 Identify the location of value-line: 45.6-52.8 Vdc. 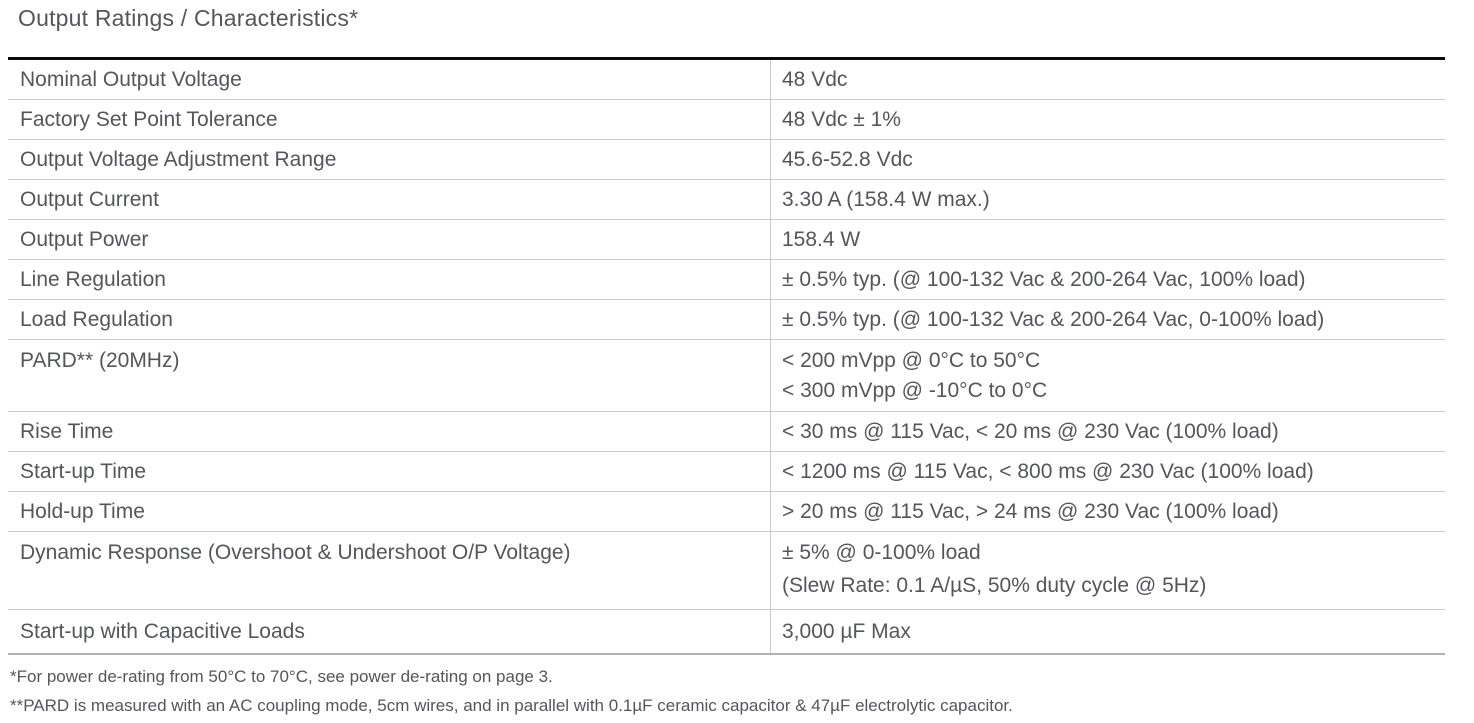
(847, 159).